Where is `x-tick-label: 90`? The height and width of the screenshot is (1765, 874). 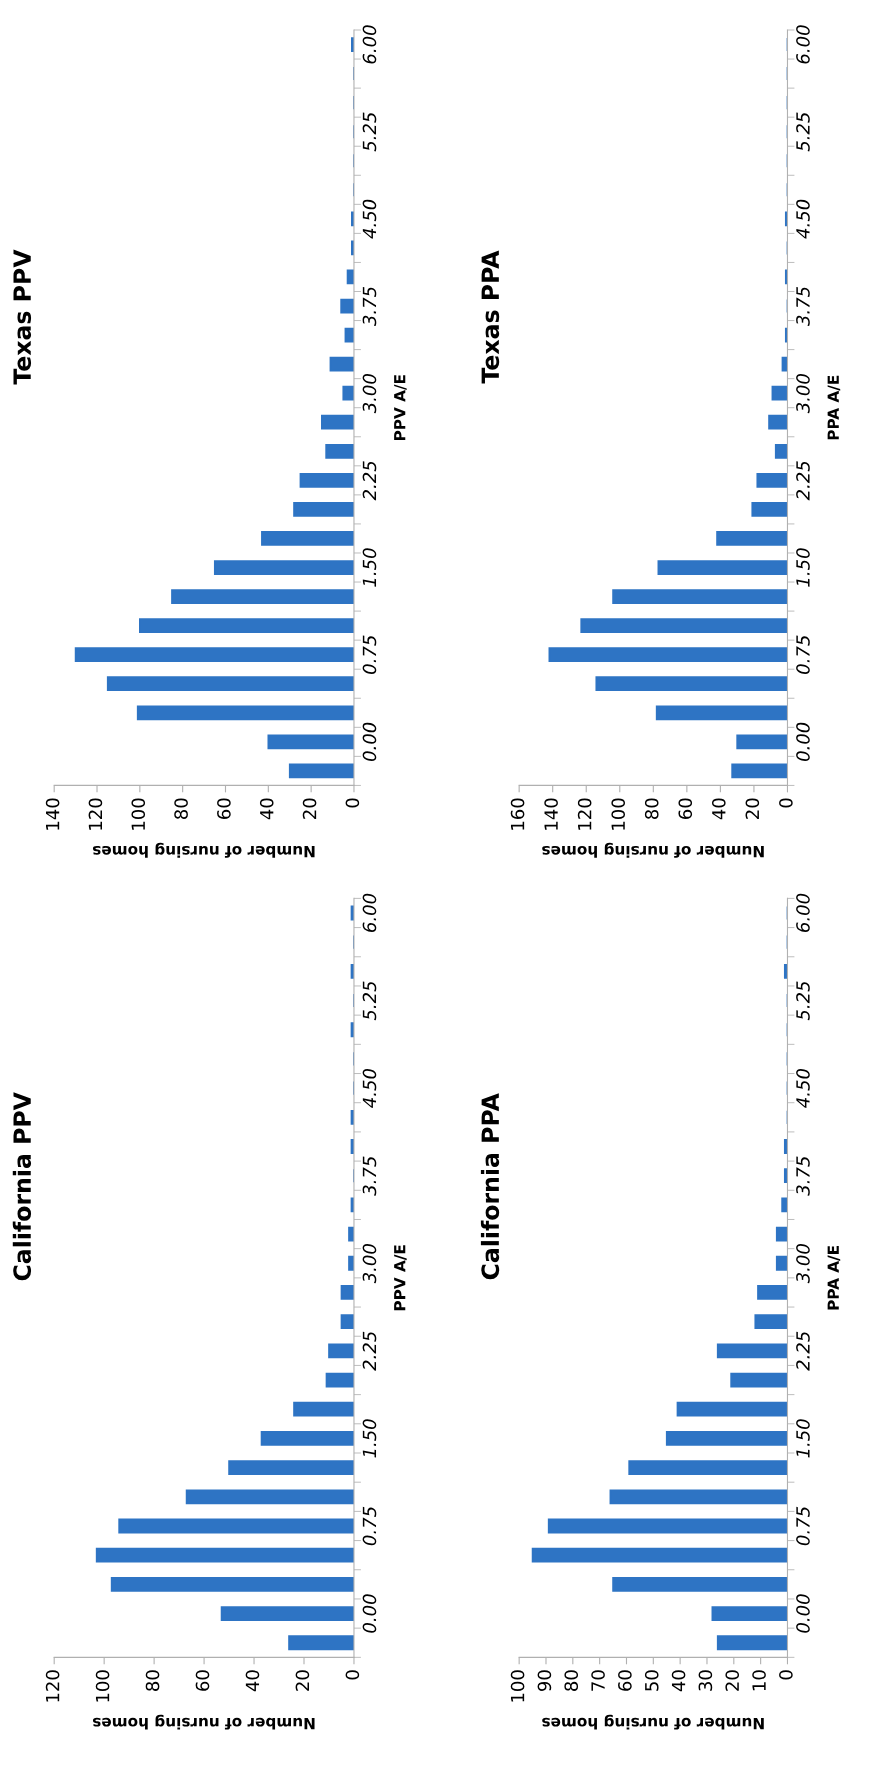 x-tick-label: 90 is located at coordinates (544, 1680).